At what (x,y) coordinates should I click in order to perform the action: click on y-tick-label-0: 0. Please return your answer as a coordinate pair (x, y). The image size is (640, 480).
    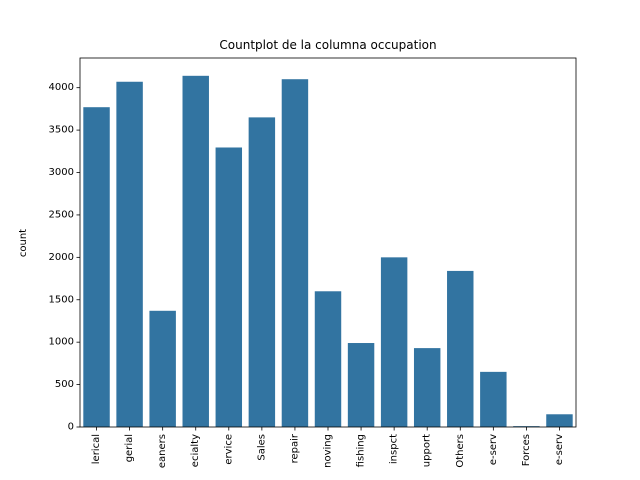
    Looking at the image, I should click on (71, 427).